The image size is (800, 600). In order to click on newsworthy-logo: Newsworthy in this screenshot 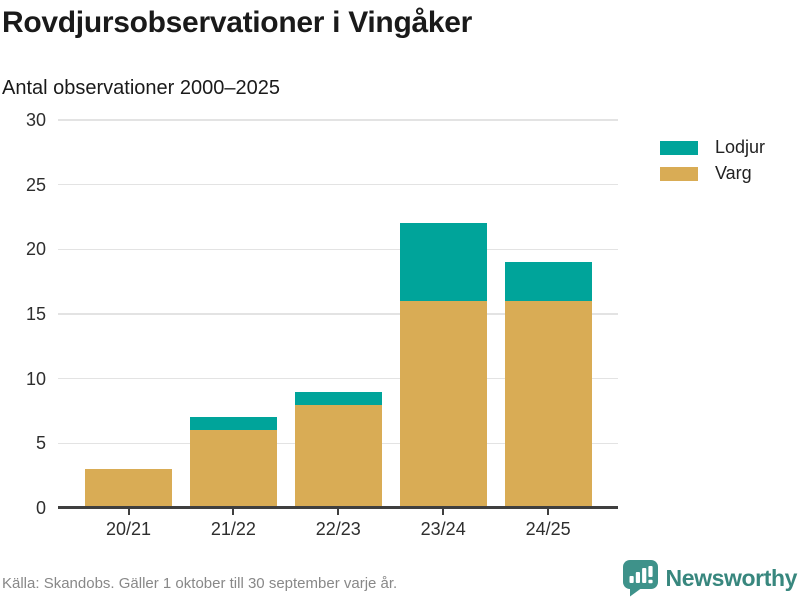, I will do `click(709, 578)`.